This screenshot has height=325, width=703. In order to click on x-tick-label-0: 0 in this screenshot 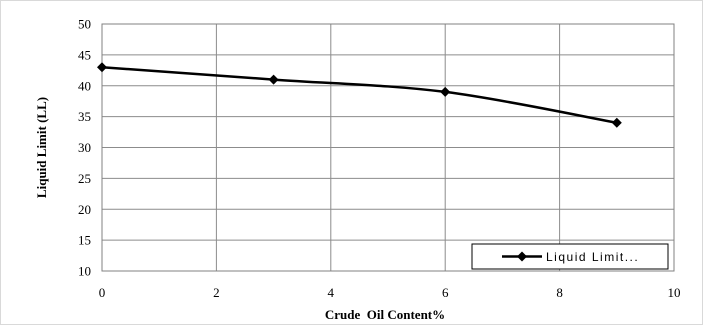, I will do `click(102, 292)`.